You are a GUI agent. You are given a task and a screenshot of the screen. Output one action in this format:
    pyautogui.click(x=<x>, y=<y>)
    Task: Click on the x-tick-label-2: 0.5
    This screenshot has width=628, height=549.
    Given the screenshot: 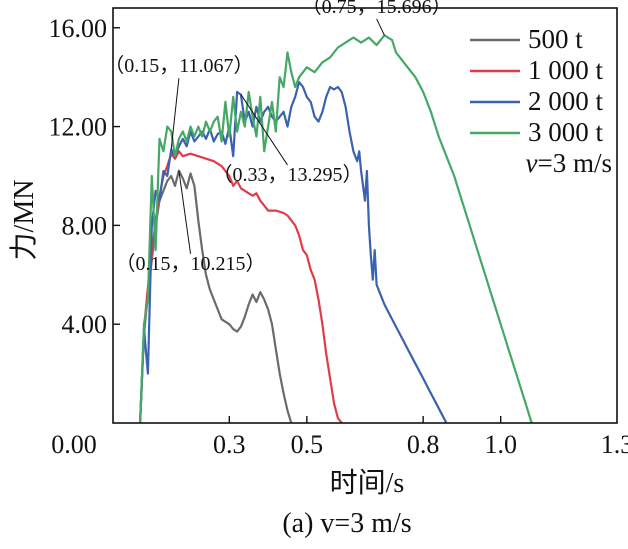 What is the action you would take?
    pyautogui.click(x=307, y=444)
    